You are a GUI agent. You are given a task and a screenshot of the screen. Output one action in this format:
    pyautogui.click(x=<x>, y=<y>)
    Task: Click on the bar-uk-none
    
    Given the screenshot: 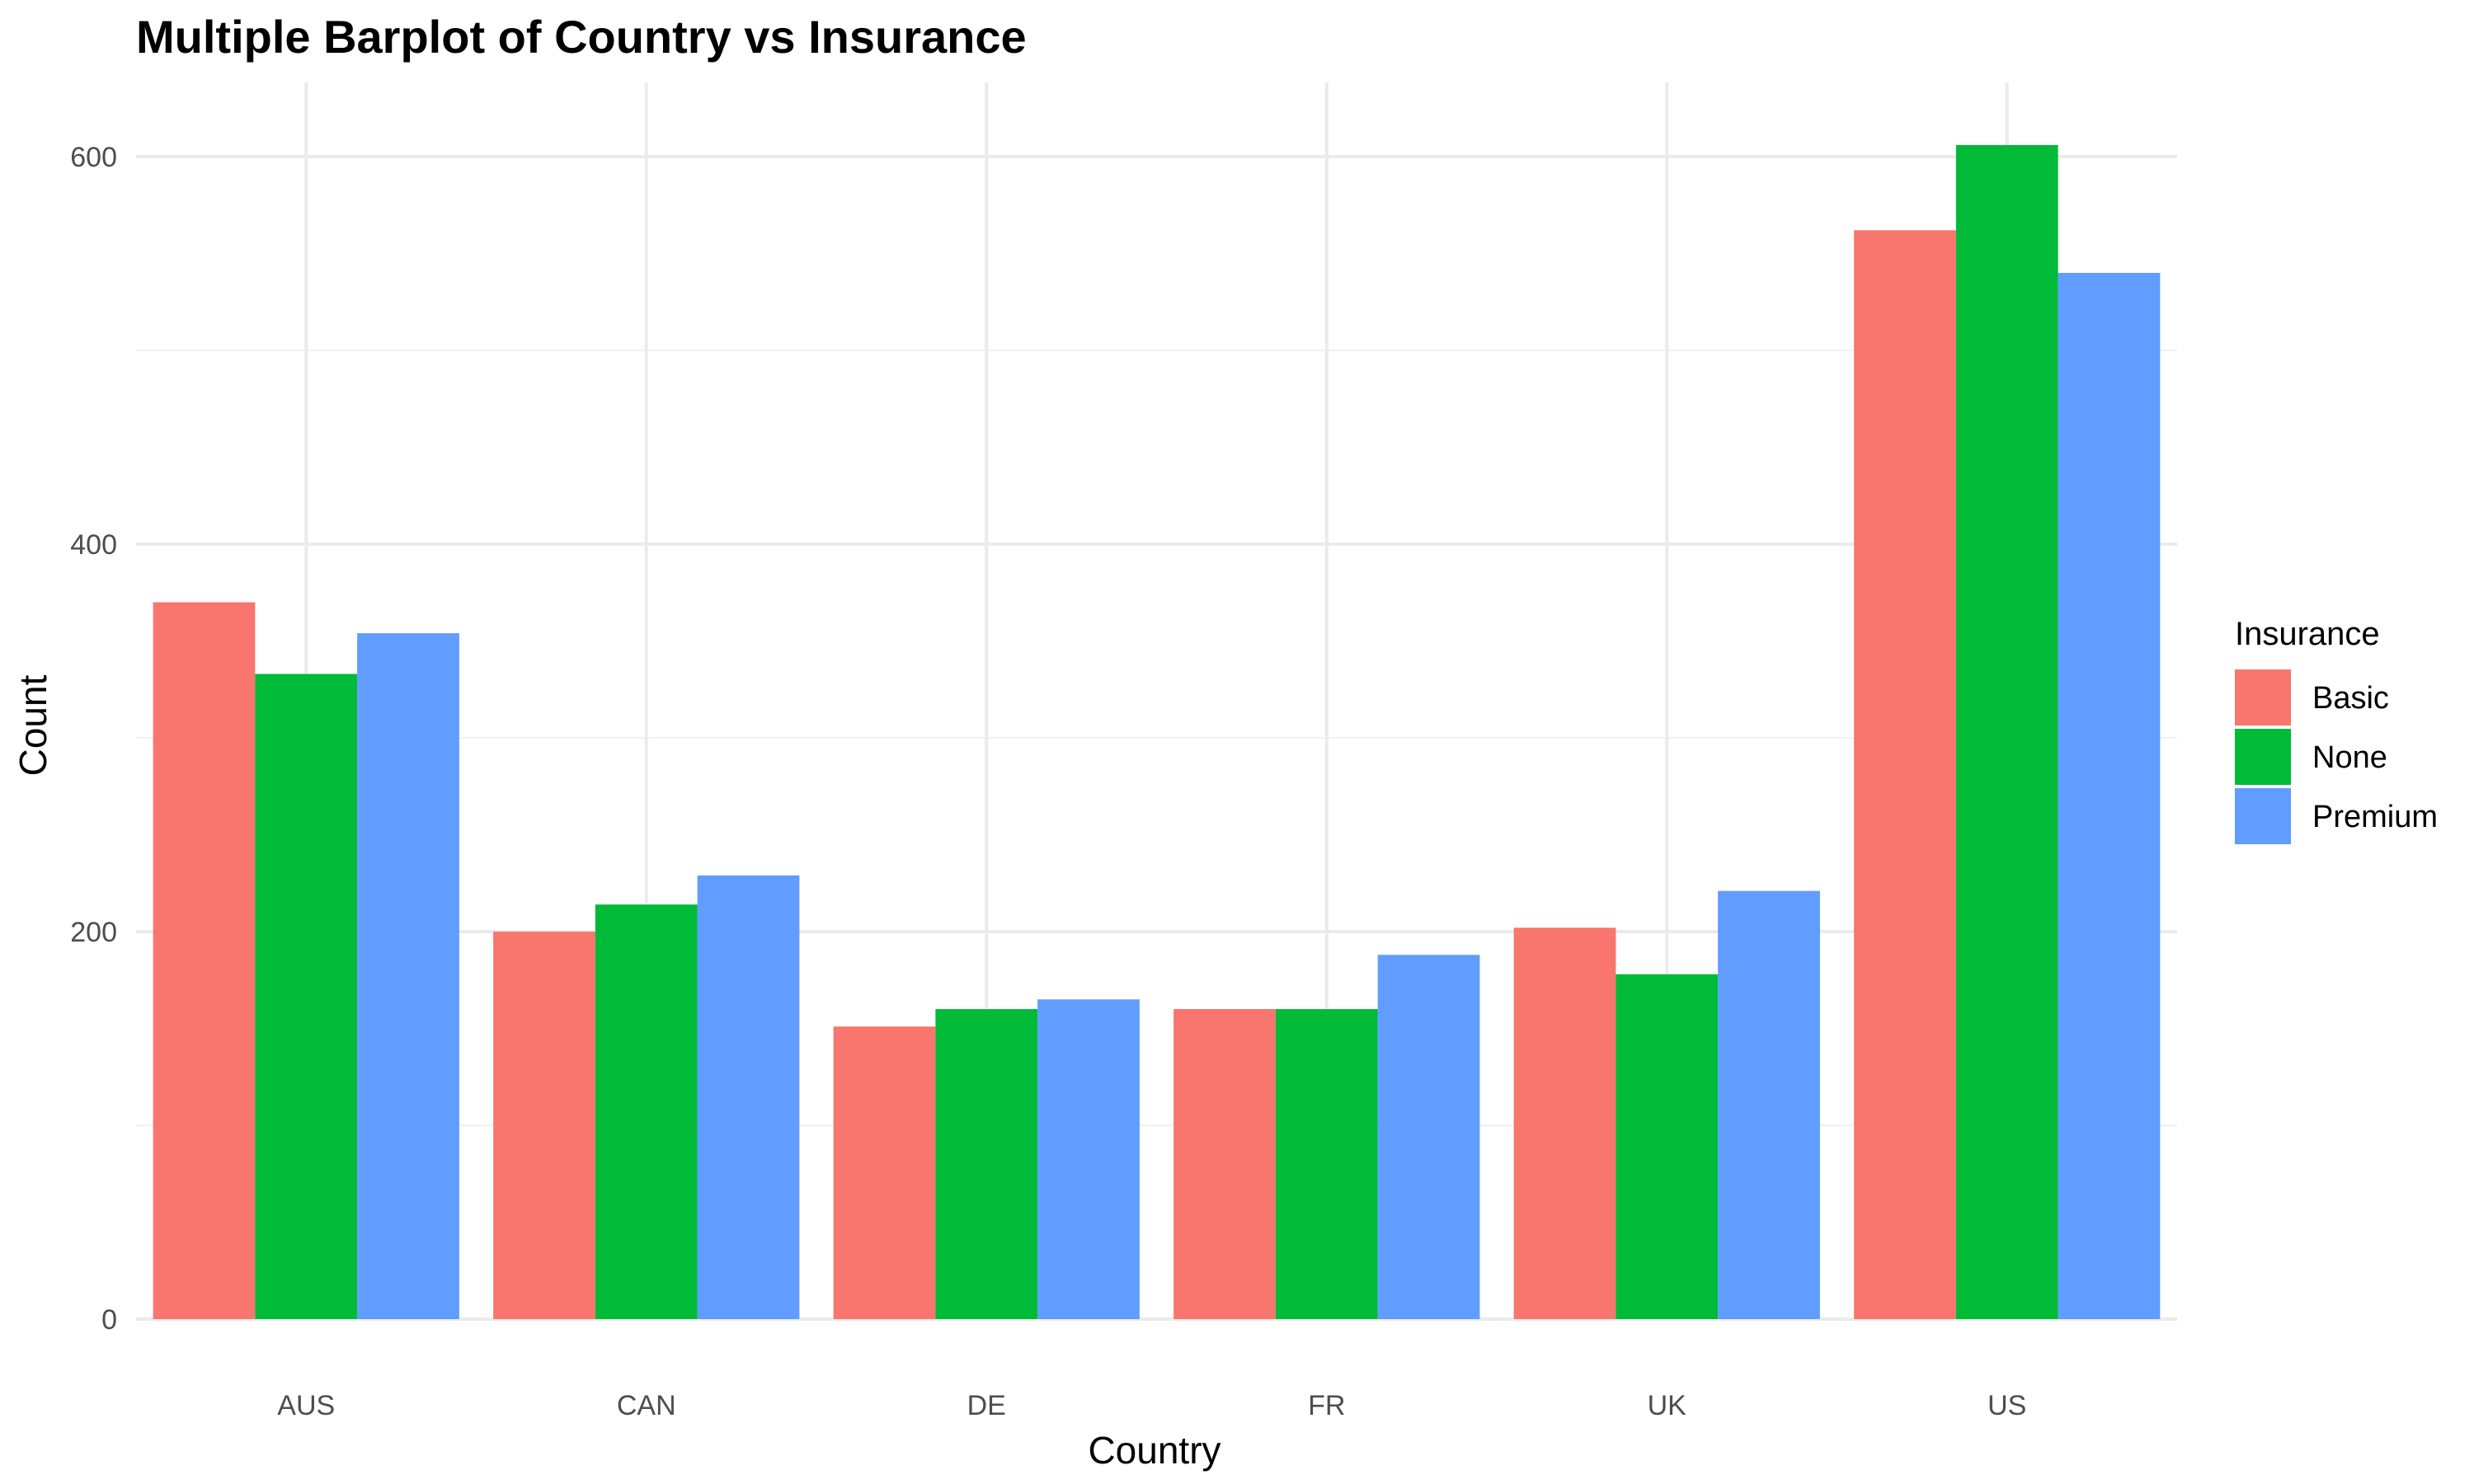 What is the action you would take?
    pyautogui.click(x=1667, y=1146)
    